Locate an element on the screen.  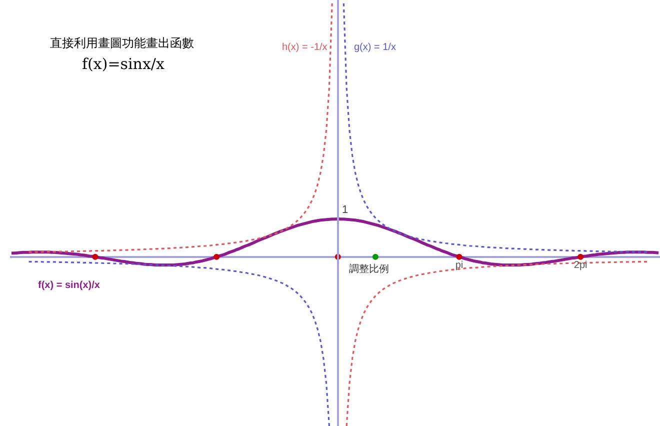
annotation: f(x)=sinx/x is located at coordinates (123, 64).